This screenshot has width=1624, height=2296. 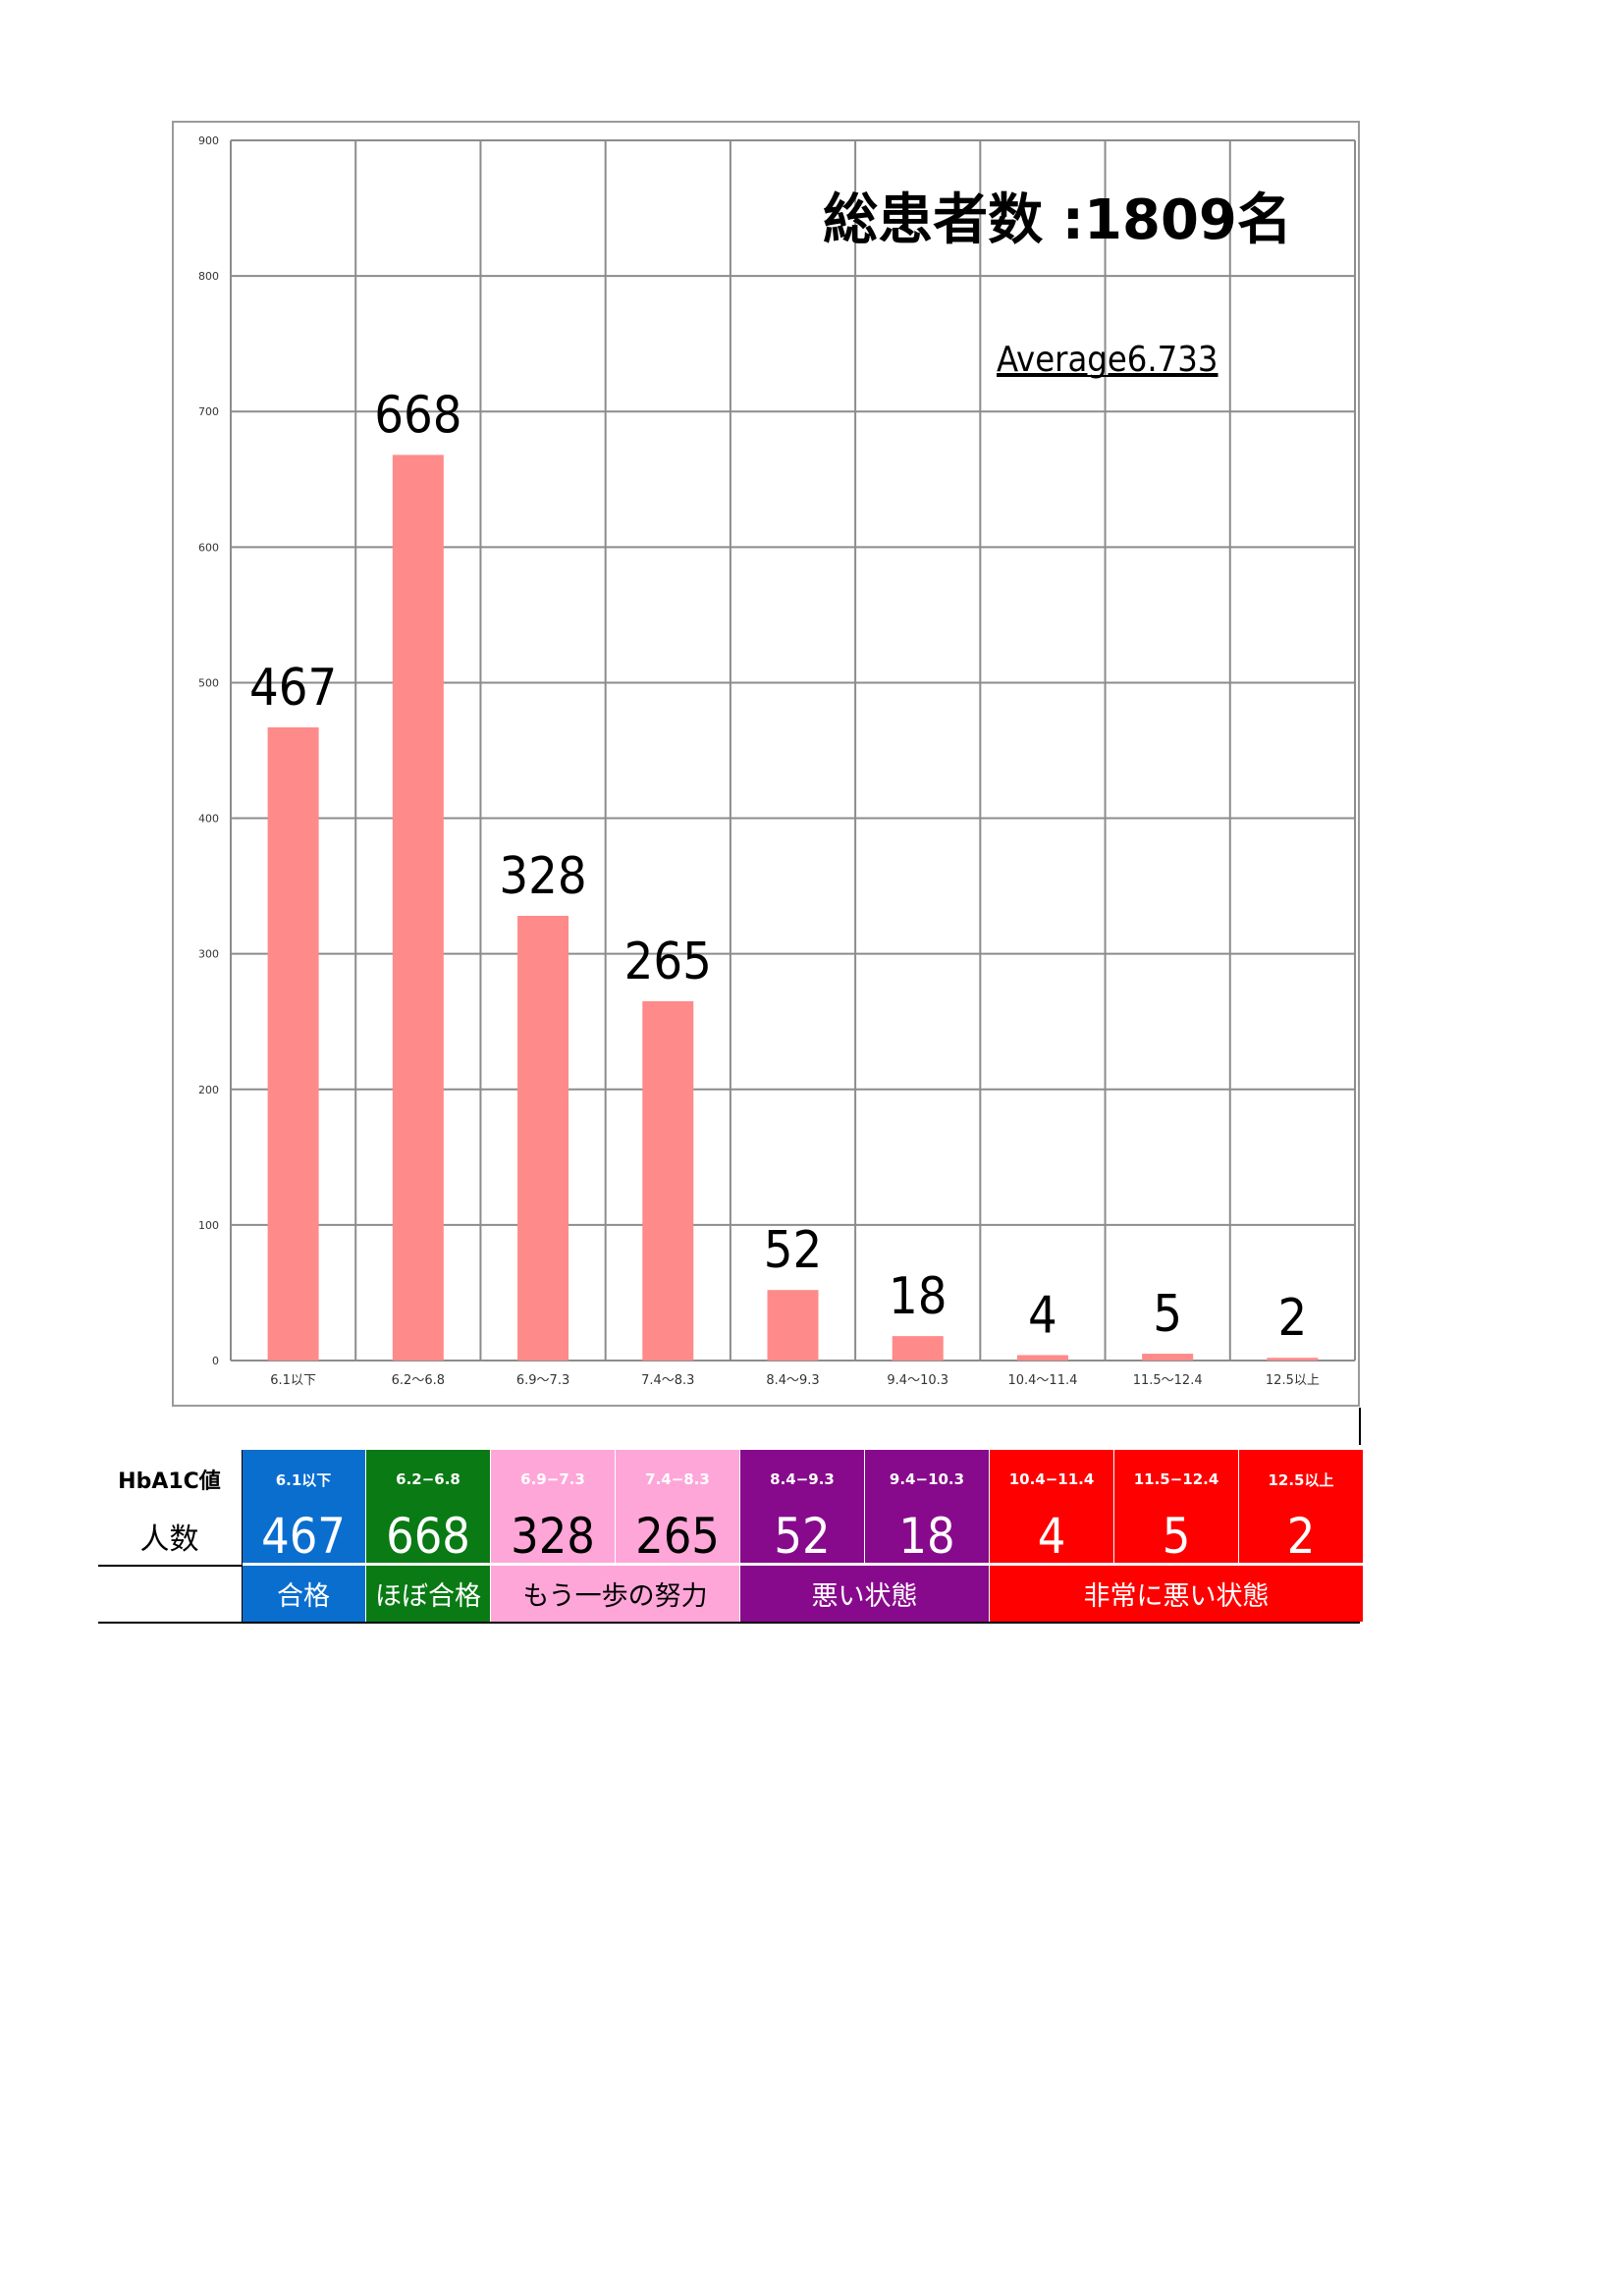 What do you see at coordinates (917, 1380) in the screenshot?
I see `x-tick-label: 9.4〜10.3` at bounding box center [917, 1380].